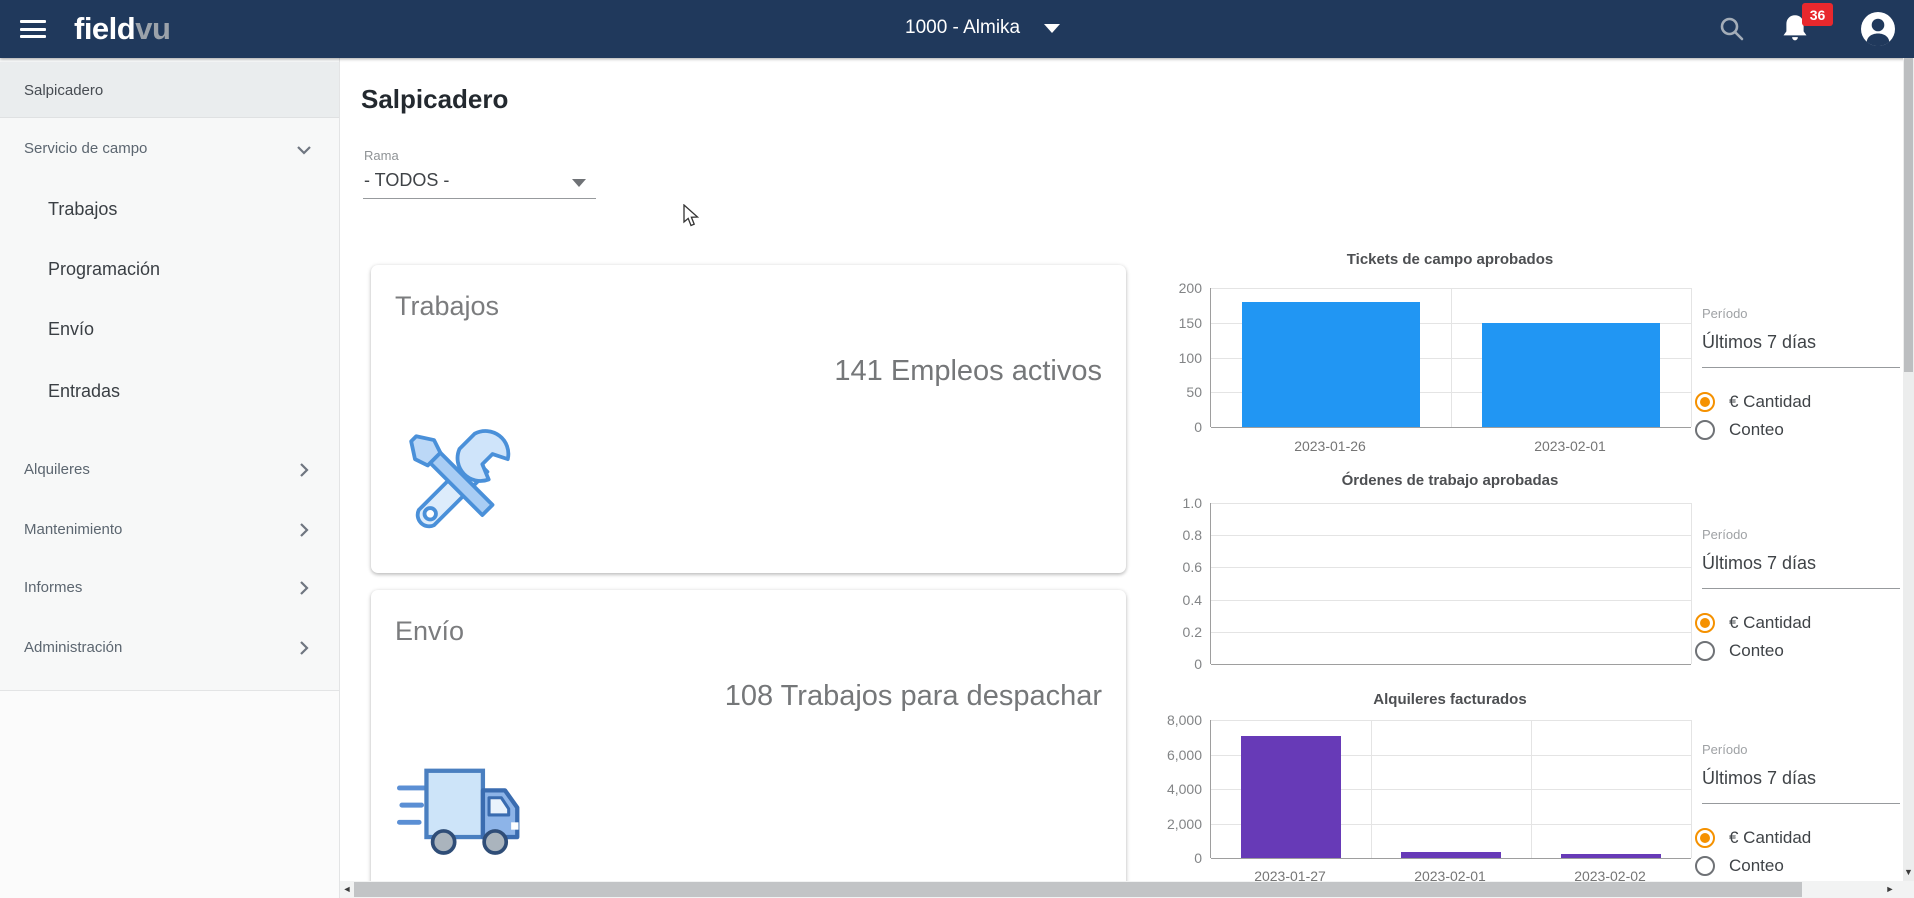  Describe the element at coordinates (1450, 699) in the screenshot. I see `chart-title: Alquileres facturados` at that location.